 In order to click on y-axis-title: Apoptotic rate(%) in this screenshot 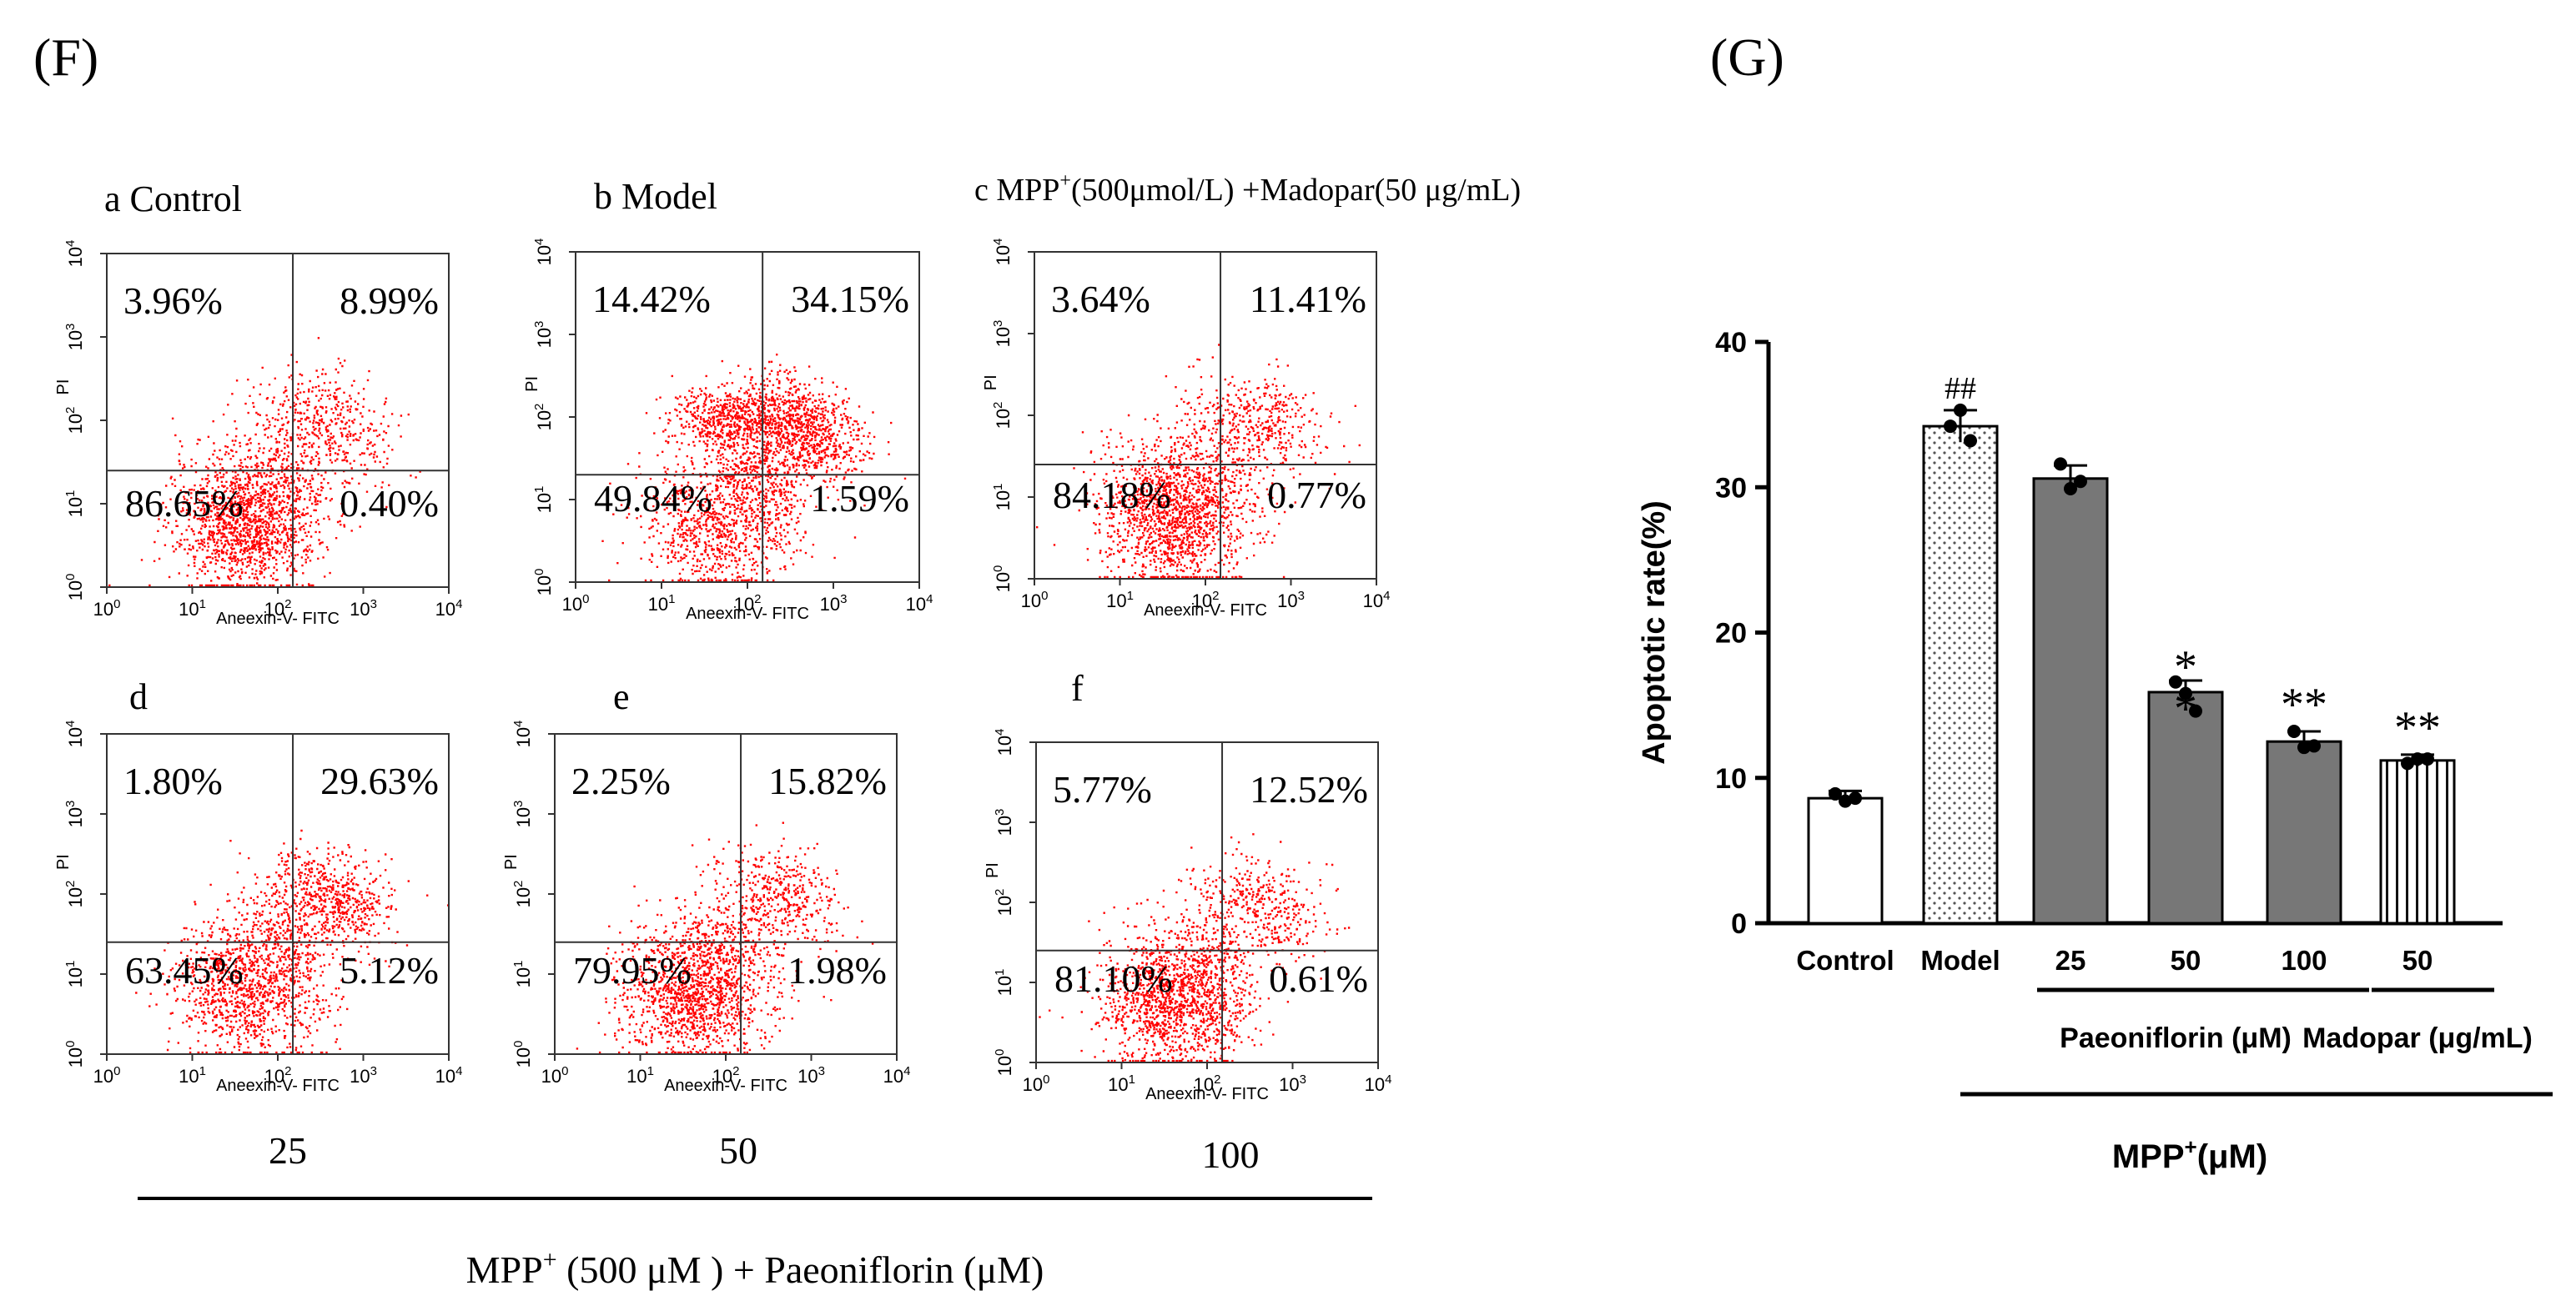, I will do `click(1654, 632)`.